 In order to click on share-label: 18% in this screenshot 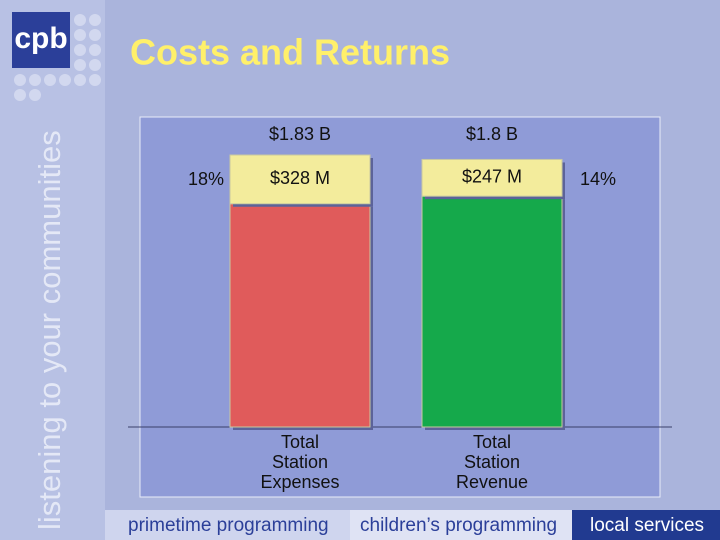, I will do `click(206, 179)`.